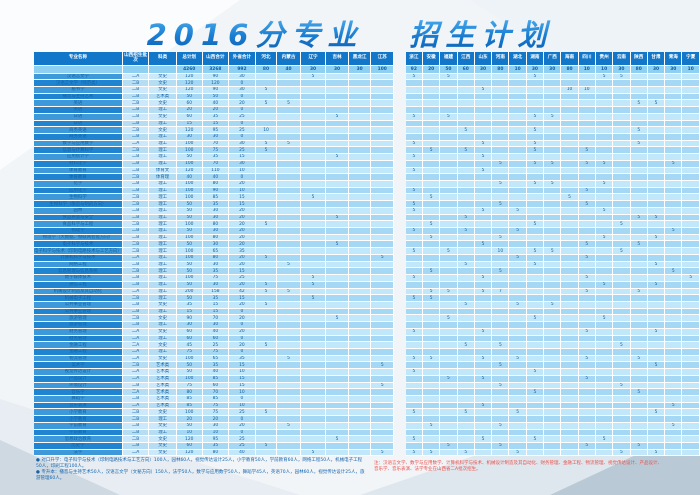 The image size is (700, 495). What do you see at coordinates (78, 191) in the screenshot?
I see `major-name-cell: 应用化学` at bounding box center [78, 191].